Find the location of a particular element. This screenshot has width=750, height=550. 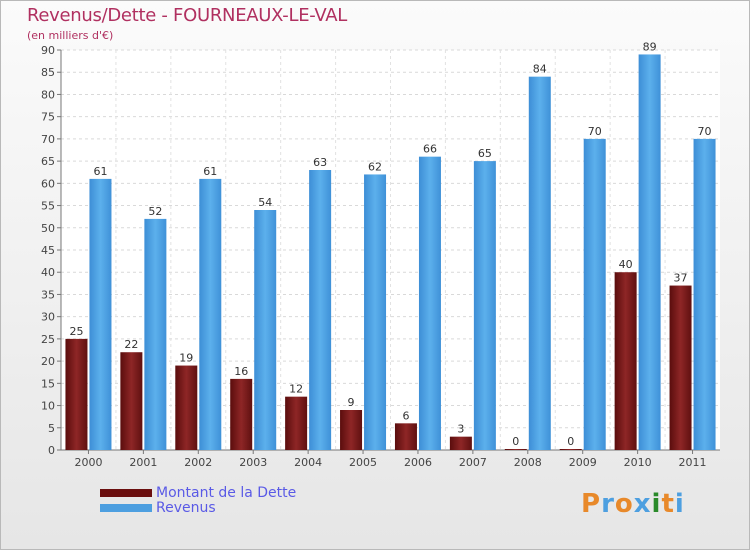

y-tick-label: 30 is located at coordinates (48, 317).